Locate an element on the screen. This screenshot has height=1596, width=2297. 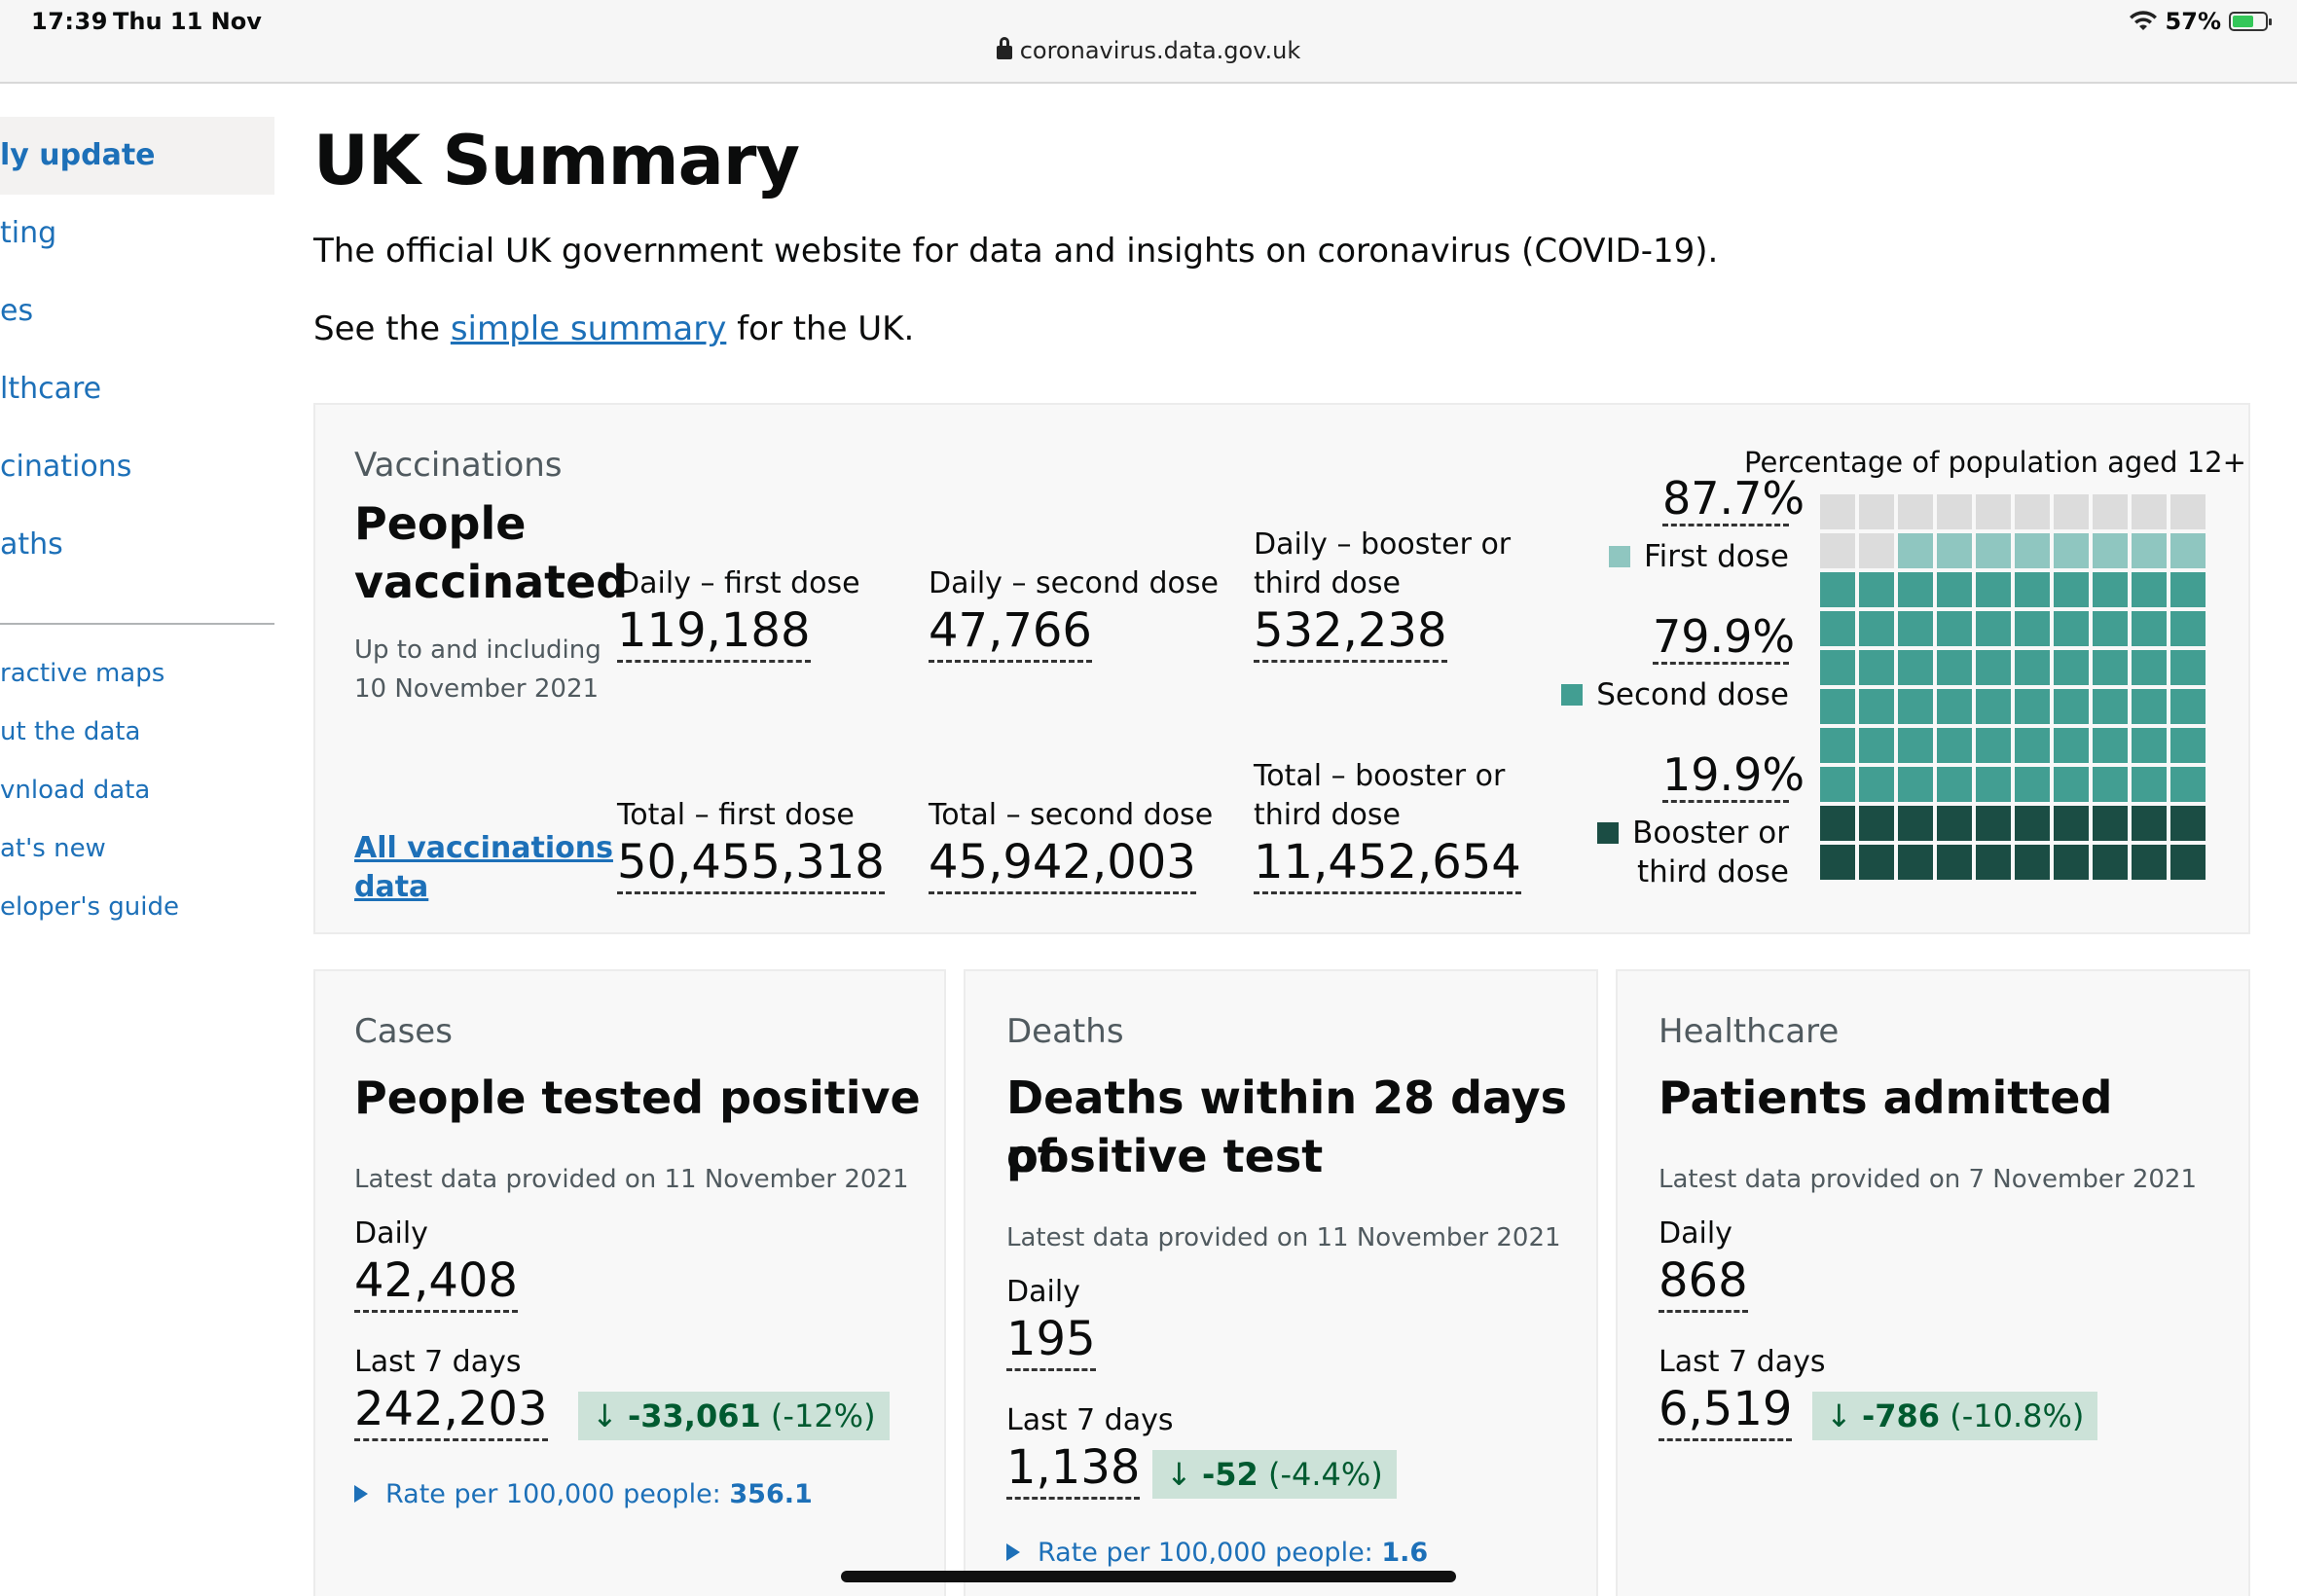
cases-rate-toggle: Rate per 100,000 people: 356.1 is located at coordinates (583, 1494).